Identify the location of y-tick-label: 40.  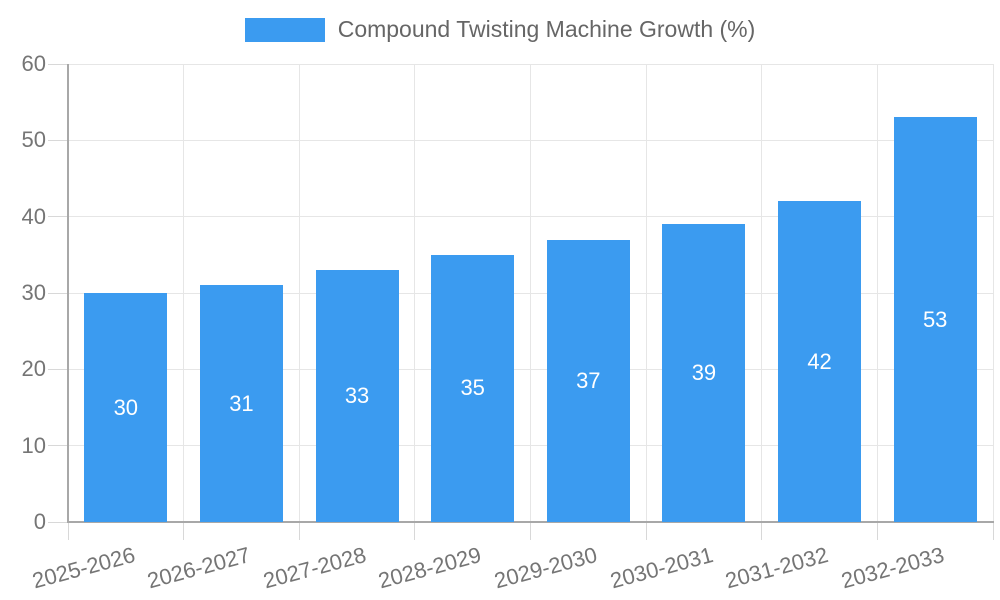
(33, 216).